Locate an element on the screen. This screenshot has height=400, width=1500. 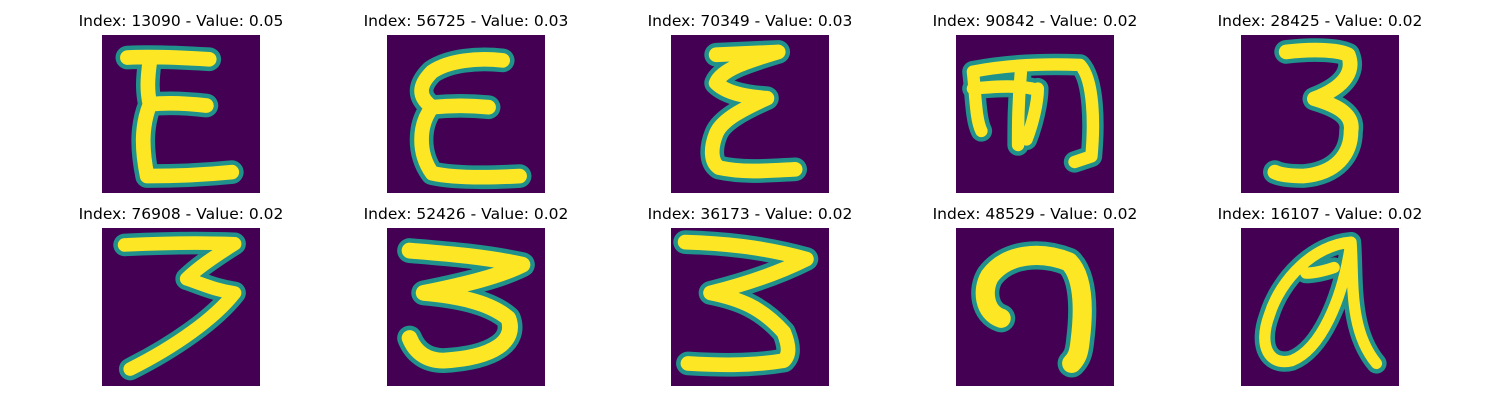
glyph-image-hook is located at coordinates (1034, 309).